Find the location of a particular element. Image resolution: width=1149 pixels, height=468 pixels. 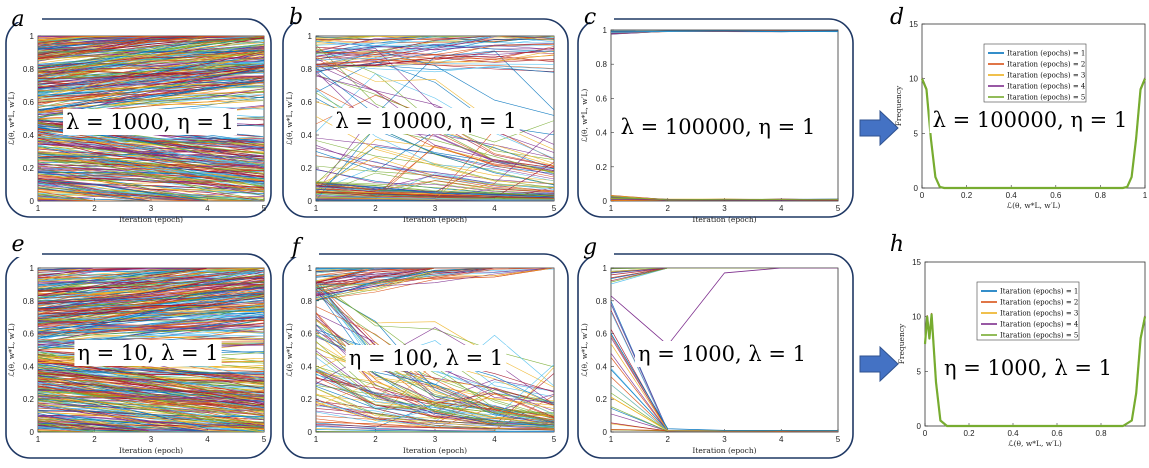

series-group-b is located at coordinates (435, 118).